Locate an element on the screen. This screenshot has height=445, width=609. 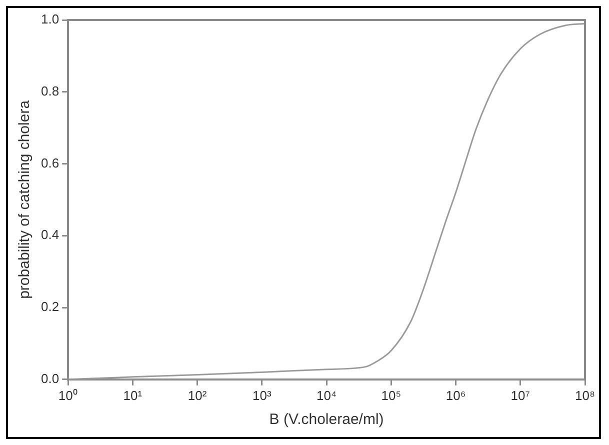
y-tick-label: 1.0 is located at coordinates (50, 19).